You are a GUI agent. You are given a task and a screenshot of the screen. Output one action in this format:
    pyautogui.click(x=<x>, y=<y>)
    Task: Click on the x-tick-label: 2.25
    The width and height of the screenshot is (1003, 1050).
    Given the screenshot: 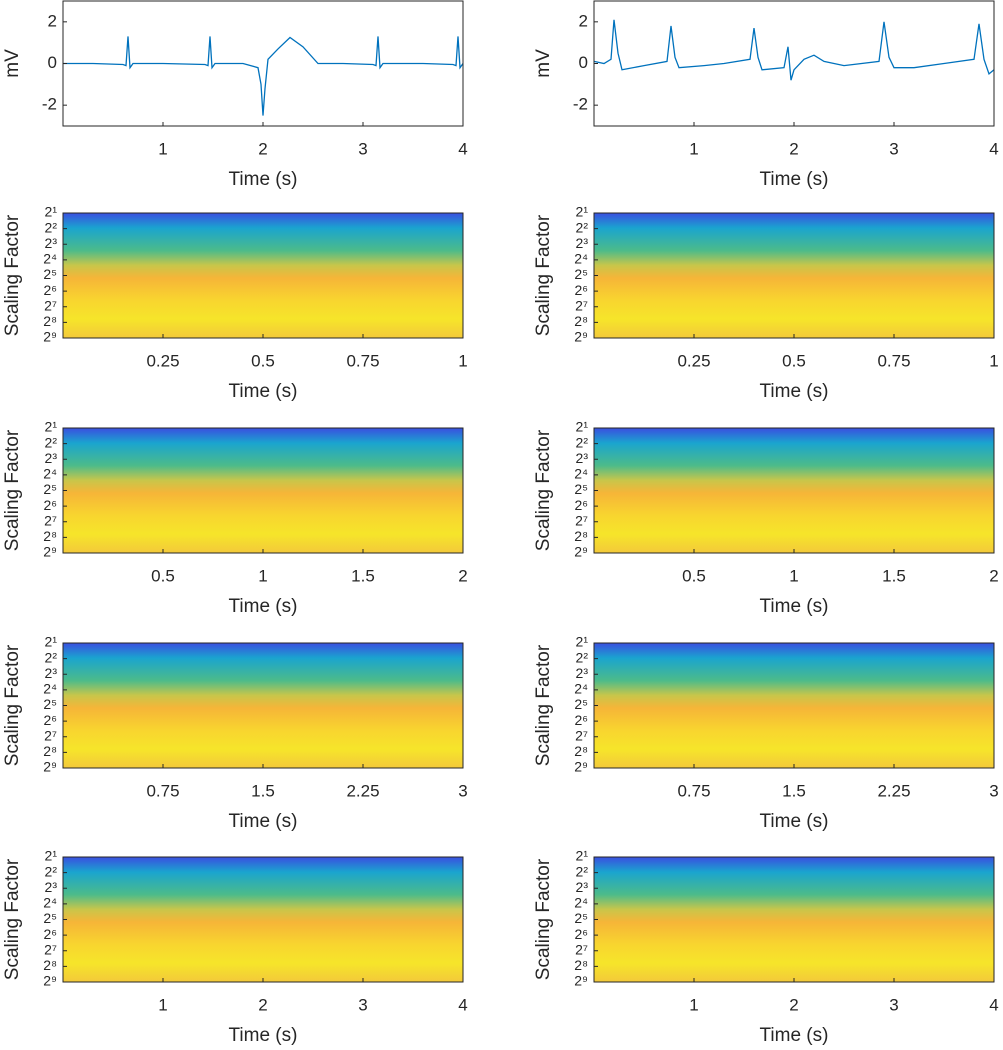 What is the action you would take?
    pyautogui.click(x=362, y=790)
    